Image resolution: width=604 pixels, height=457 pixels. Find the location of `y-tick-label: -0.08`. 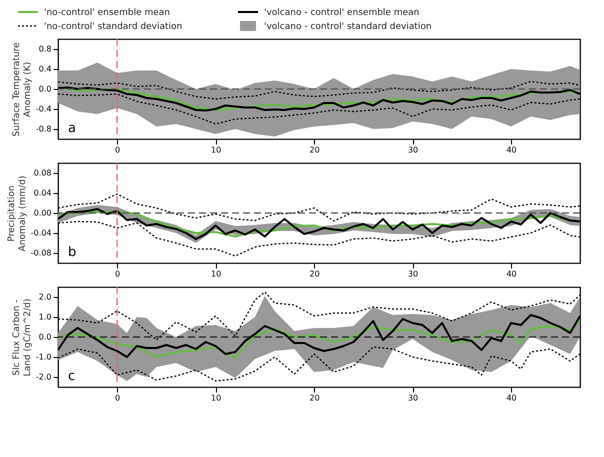

y-tick-label: -0.08 is located at coordinates (41, 253).